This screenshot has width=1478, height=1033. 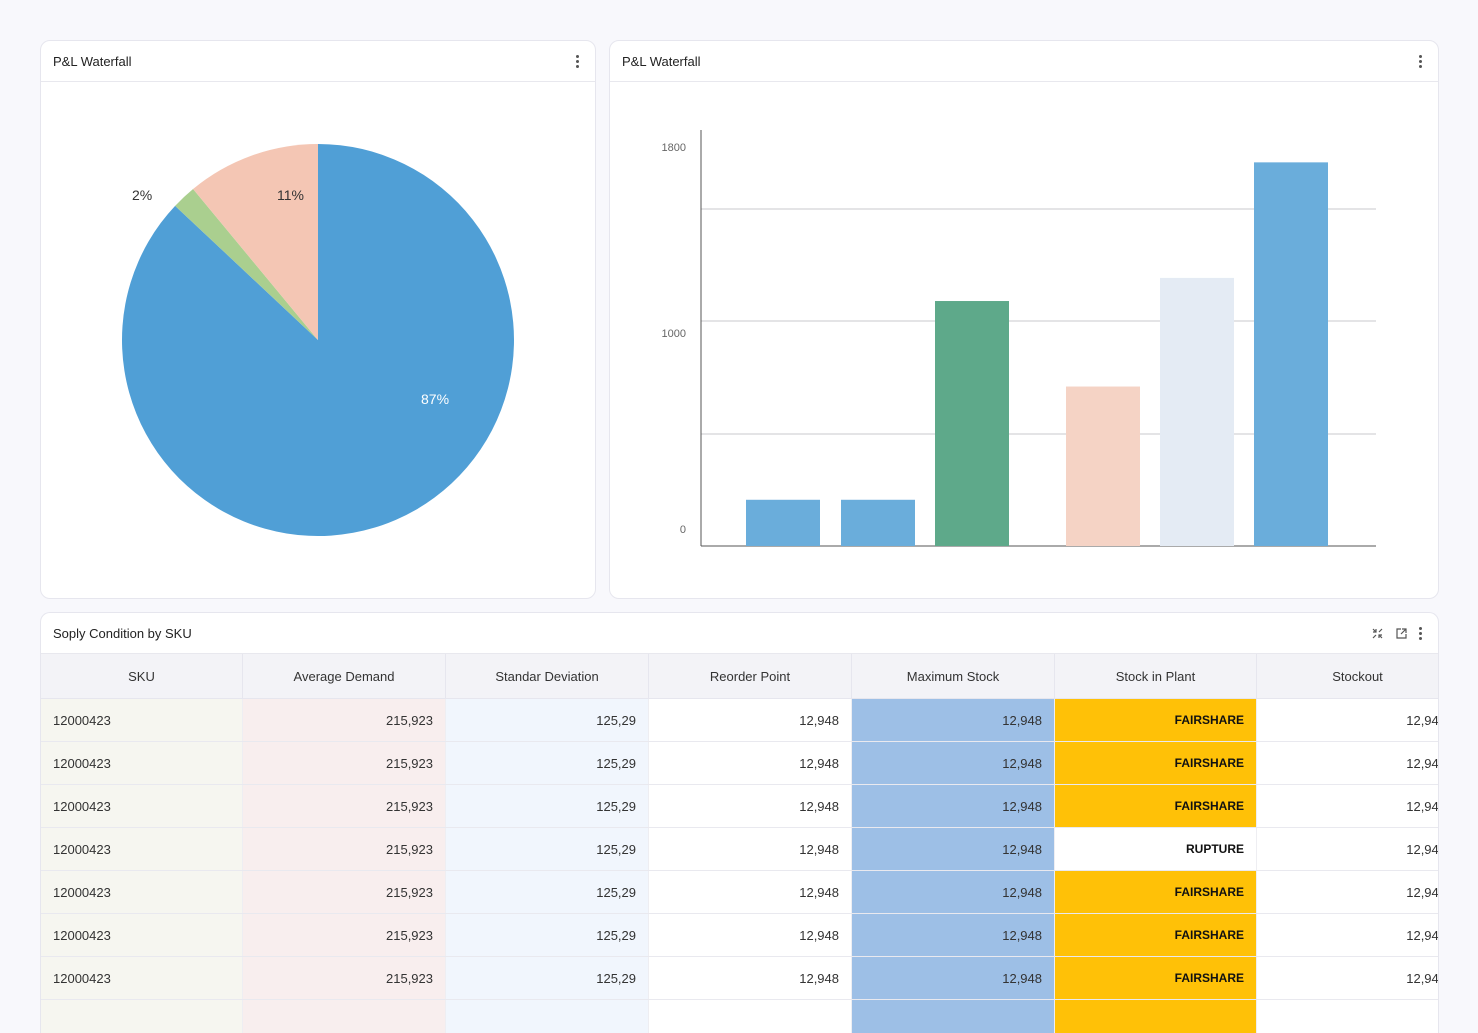 I want to click on y-tick-label: 1800, so click(x=674, y=148).